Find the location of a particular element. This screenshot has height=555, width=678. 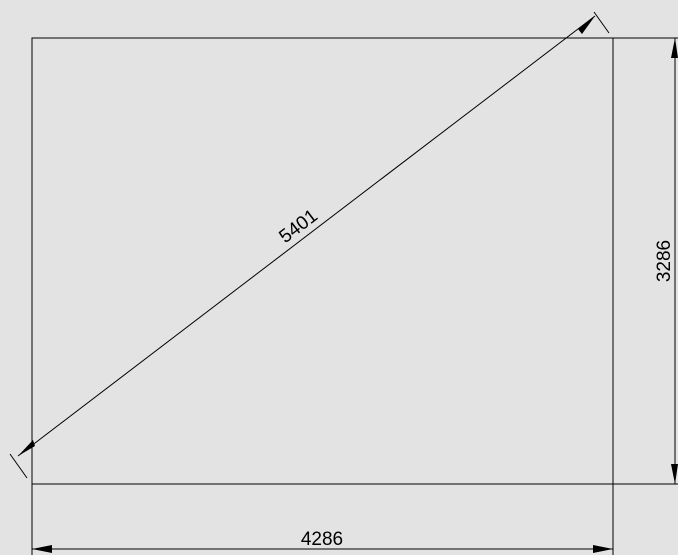

width-dimension: 4286 is located at coordinates (322, 519).